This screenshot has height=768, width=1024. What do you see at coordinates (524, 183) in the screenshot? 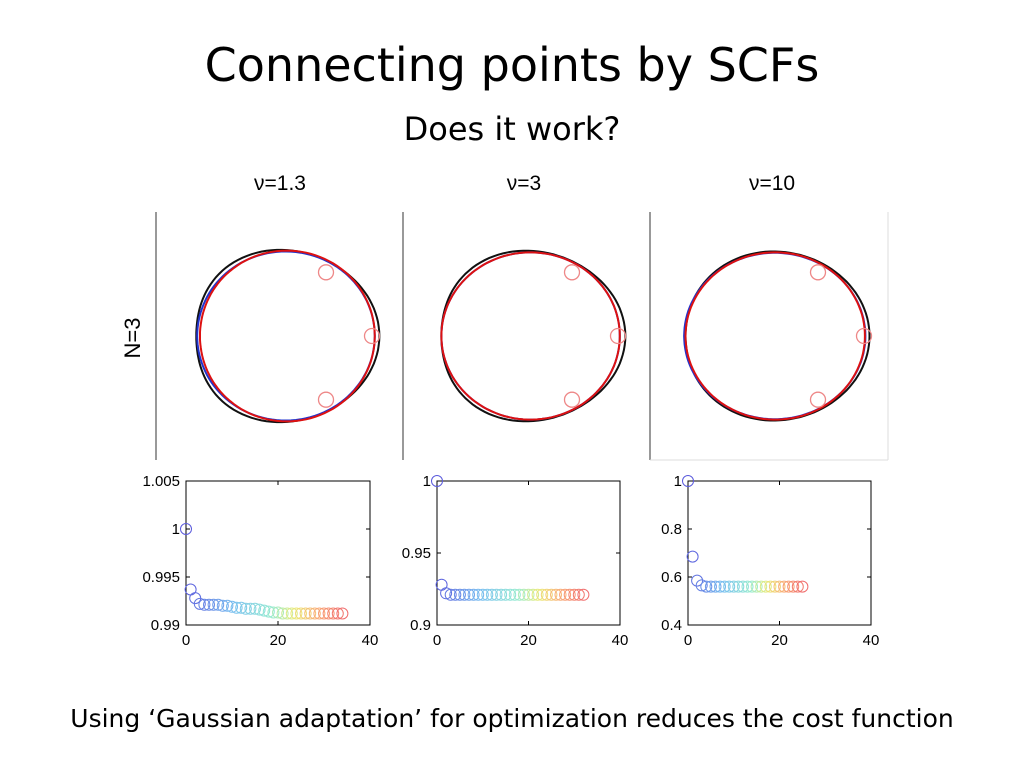
I see `panel-title: ν=3` at bounding box center [524, 183].